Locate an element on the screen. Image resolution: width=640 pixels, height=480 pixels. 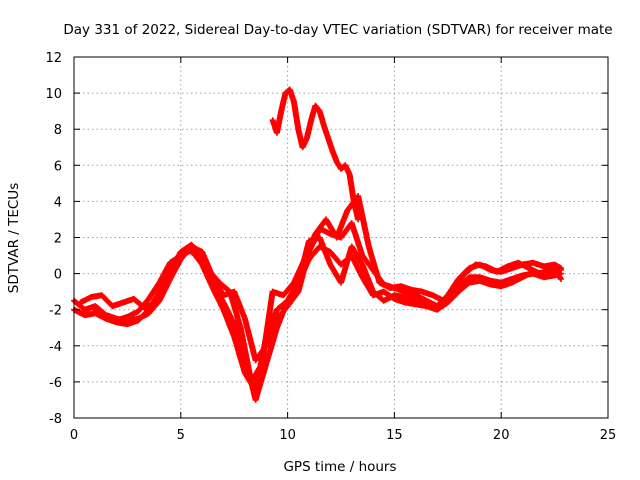
y-tick-label: 10 is located at coordinates (53, 94).